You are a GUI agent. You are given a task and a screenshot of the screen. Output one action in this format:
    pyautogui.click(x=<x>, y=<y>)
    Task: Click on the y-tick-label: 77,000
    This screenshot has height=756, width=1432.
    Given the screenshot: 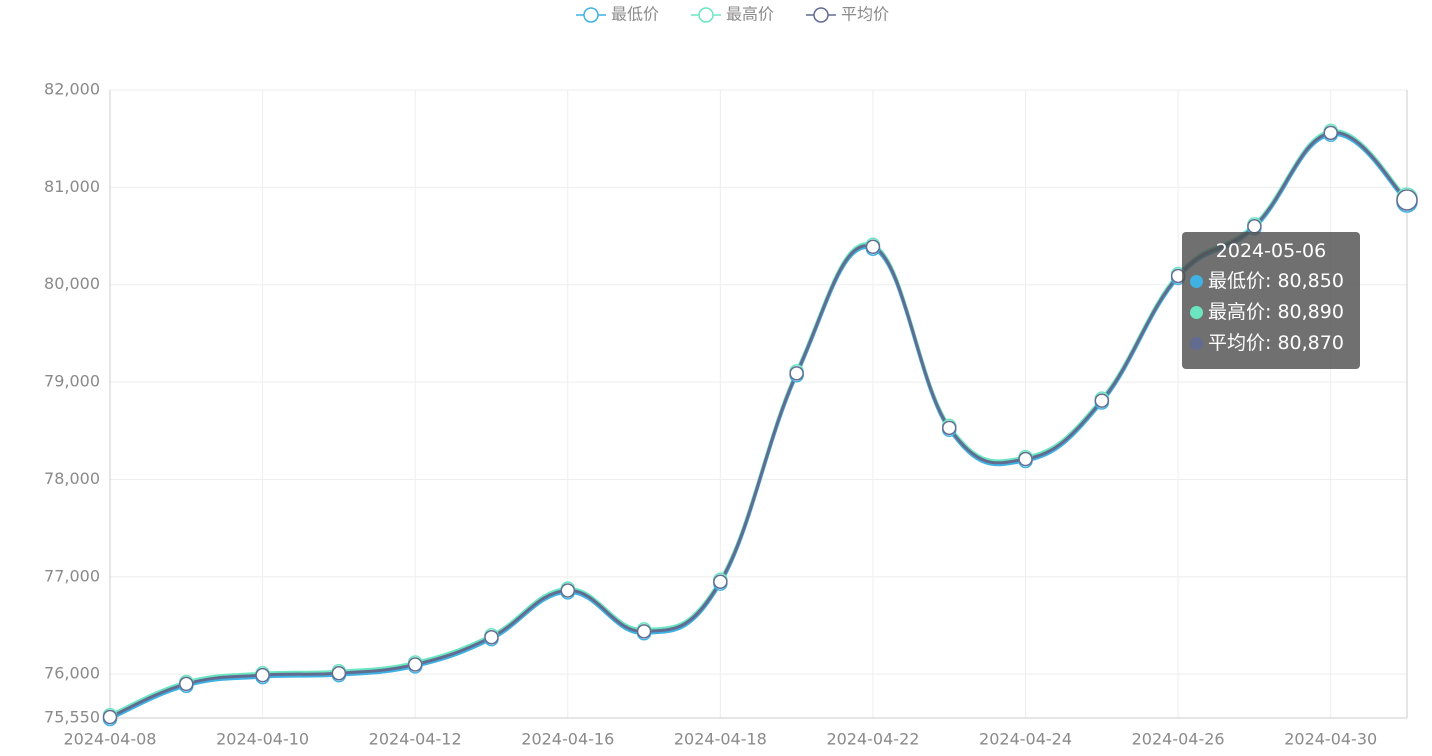 What is the action you would take?
    pyautogui.click(x=72, y=575)
    